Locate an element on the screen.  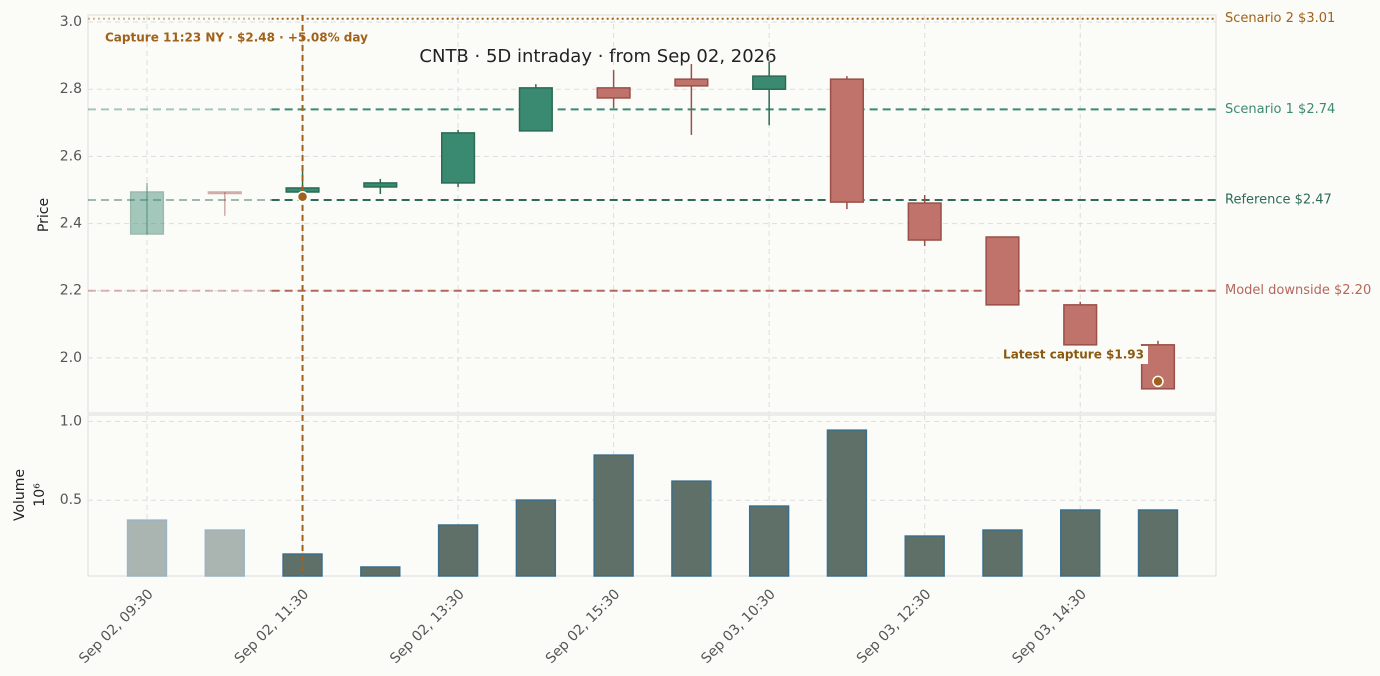
y-tick-label: 2.4 is located at coordinates (71, 224).